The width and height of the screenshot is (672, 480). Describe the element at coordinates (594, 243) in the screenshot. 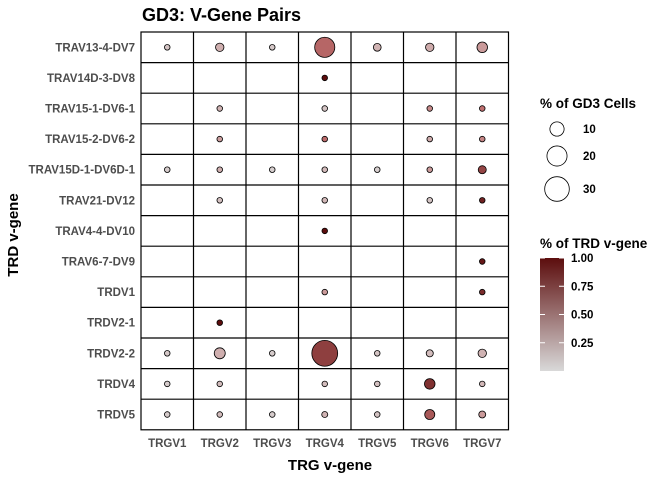

I see `color-legend-title: % of TRD v-gene` at that location.